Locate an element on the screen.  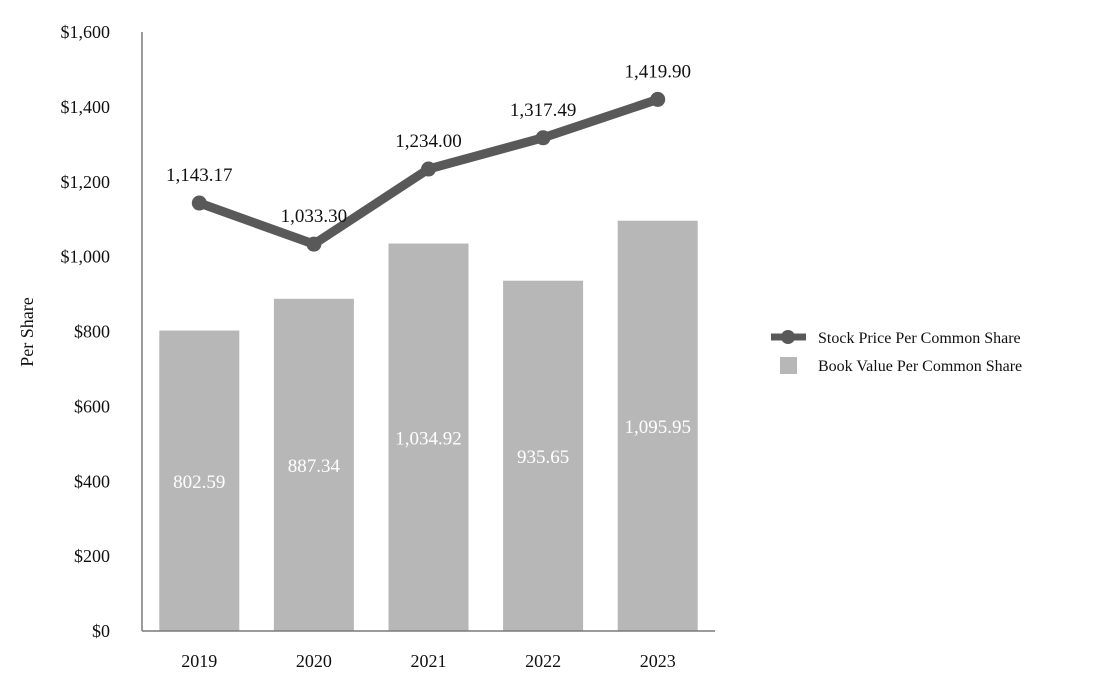
bar-data-label: 1,034.92 is located at coordinates (428, 438).